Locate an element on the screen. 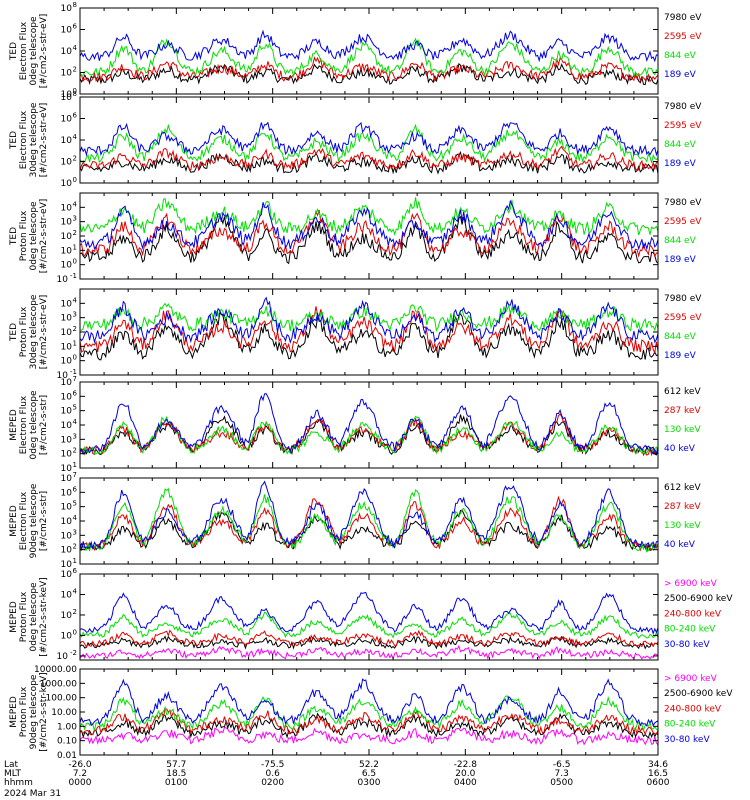 The height and width of the screenshot is (800, 750). y-tick-label: 1000.00 is located at coordinates (58, 684).